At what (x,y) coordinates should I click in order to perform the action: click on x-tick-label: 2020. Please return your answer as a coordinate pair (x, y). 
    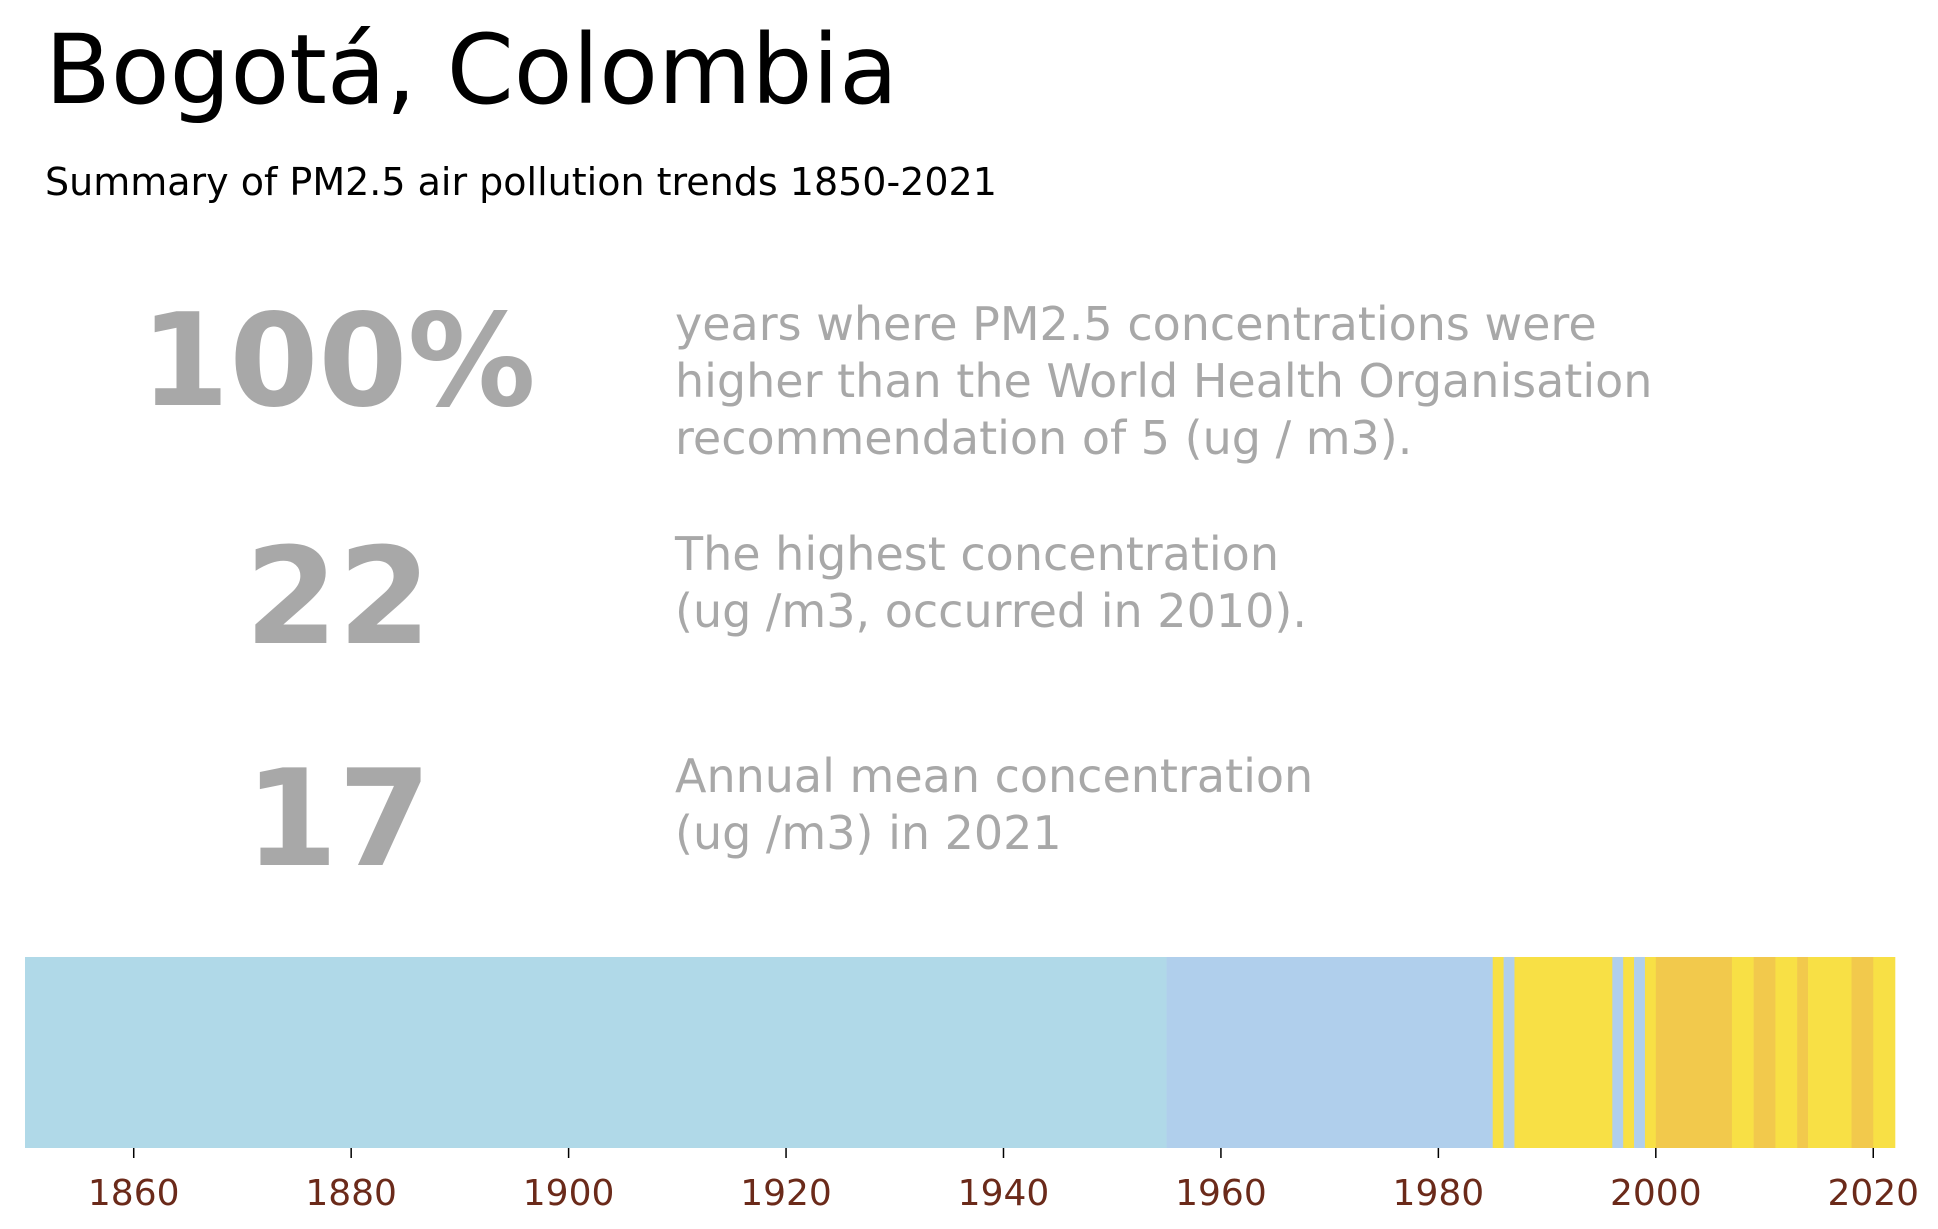
    Looking at the image, I should click on (1873, 1193).